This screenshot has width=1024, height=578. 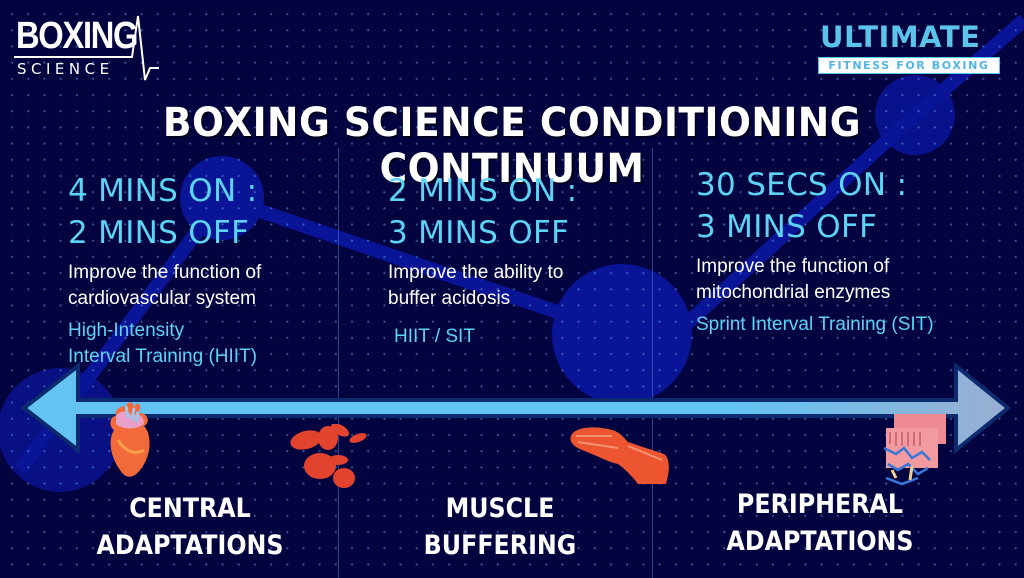 I want to click on timing-on: 4 MINS ON :, so click(x=163, y=191).